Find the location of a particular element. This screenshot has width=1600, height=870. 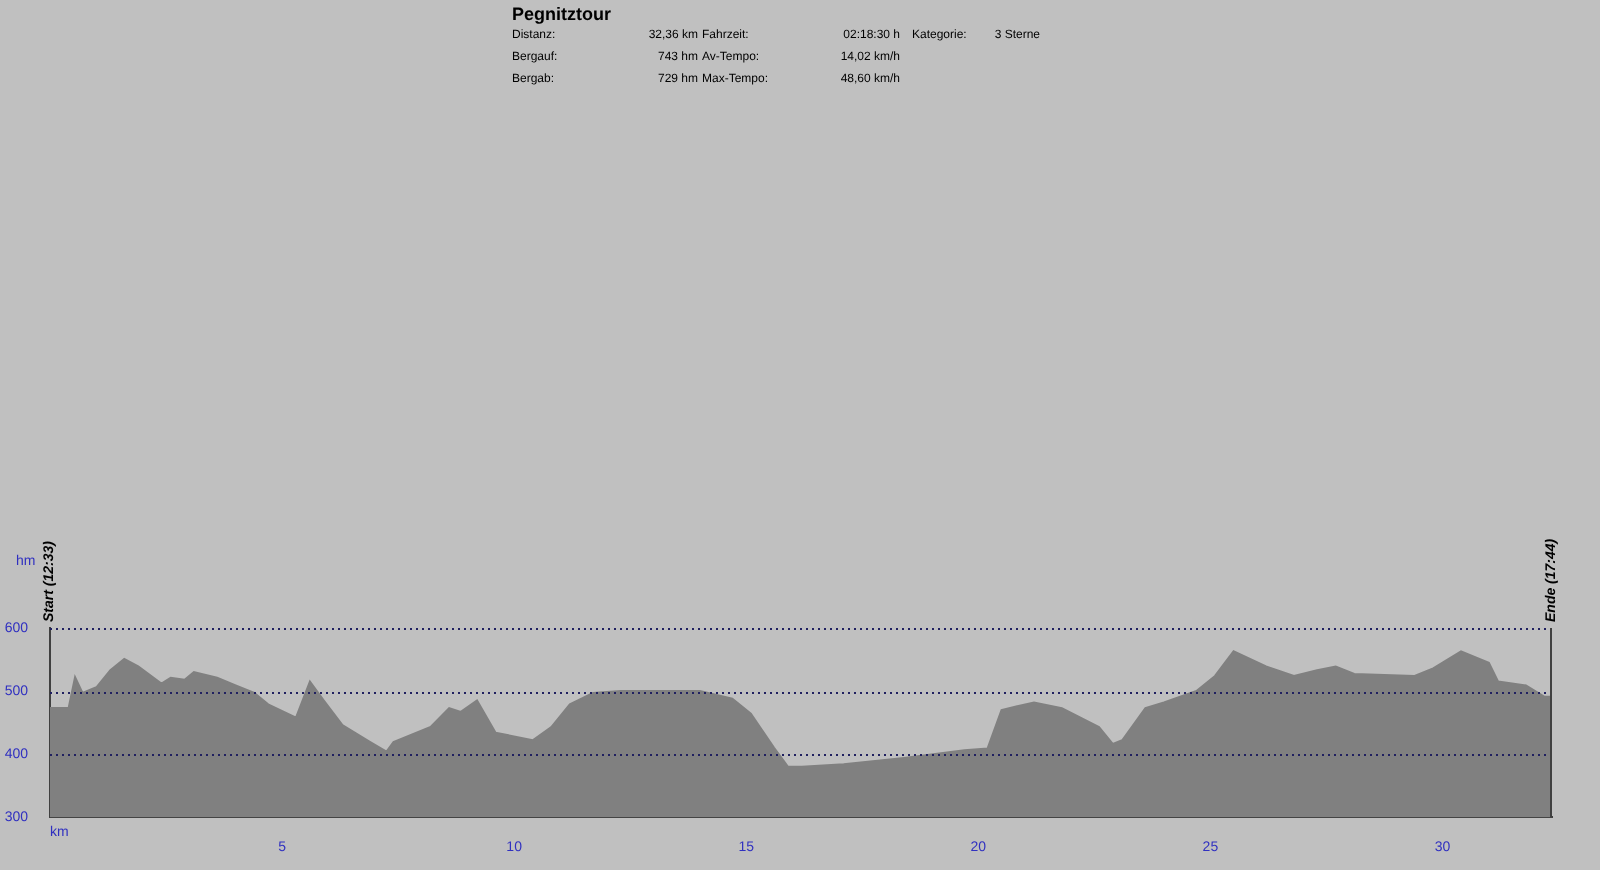

chart-title: Pegnitztour is located at coordinates (561, 14).